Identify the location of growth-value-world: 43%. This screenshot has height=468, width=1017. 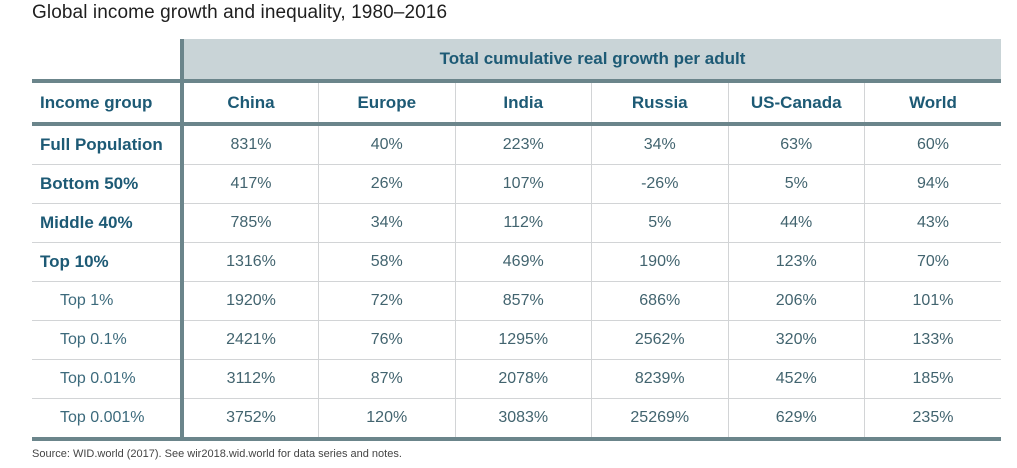
(932, 223).